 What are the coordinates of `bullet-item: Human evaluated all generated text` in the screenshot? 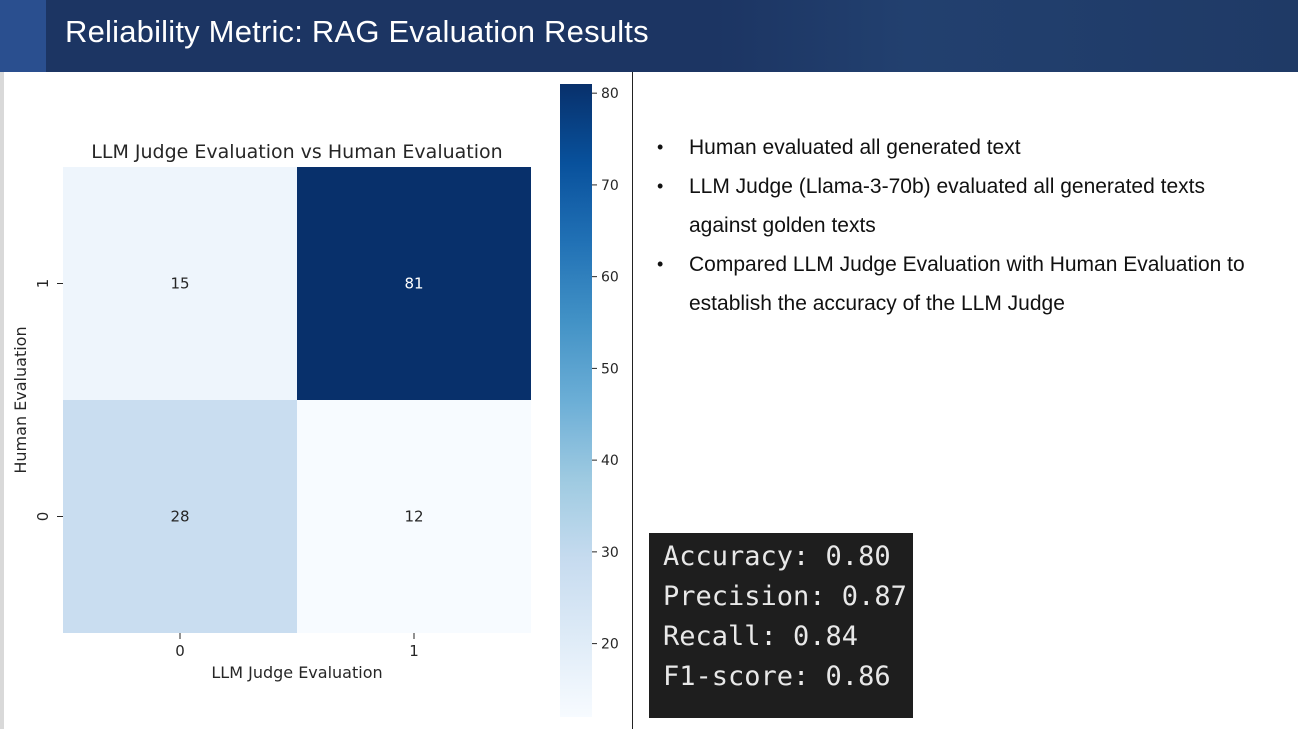 It's located at (965, 147).